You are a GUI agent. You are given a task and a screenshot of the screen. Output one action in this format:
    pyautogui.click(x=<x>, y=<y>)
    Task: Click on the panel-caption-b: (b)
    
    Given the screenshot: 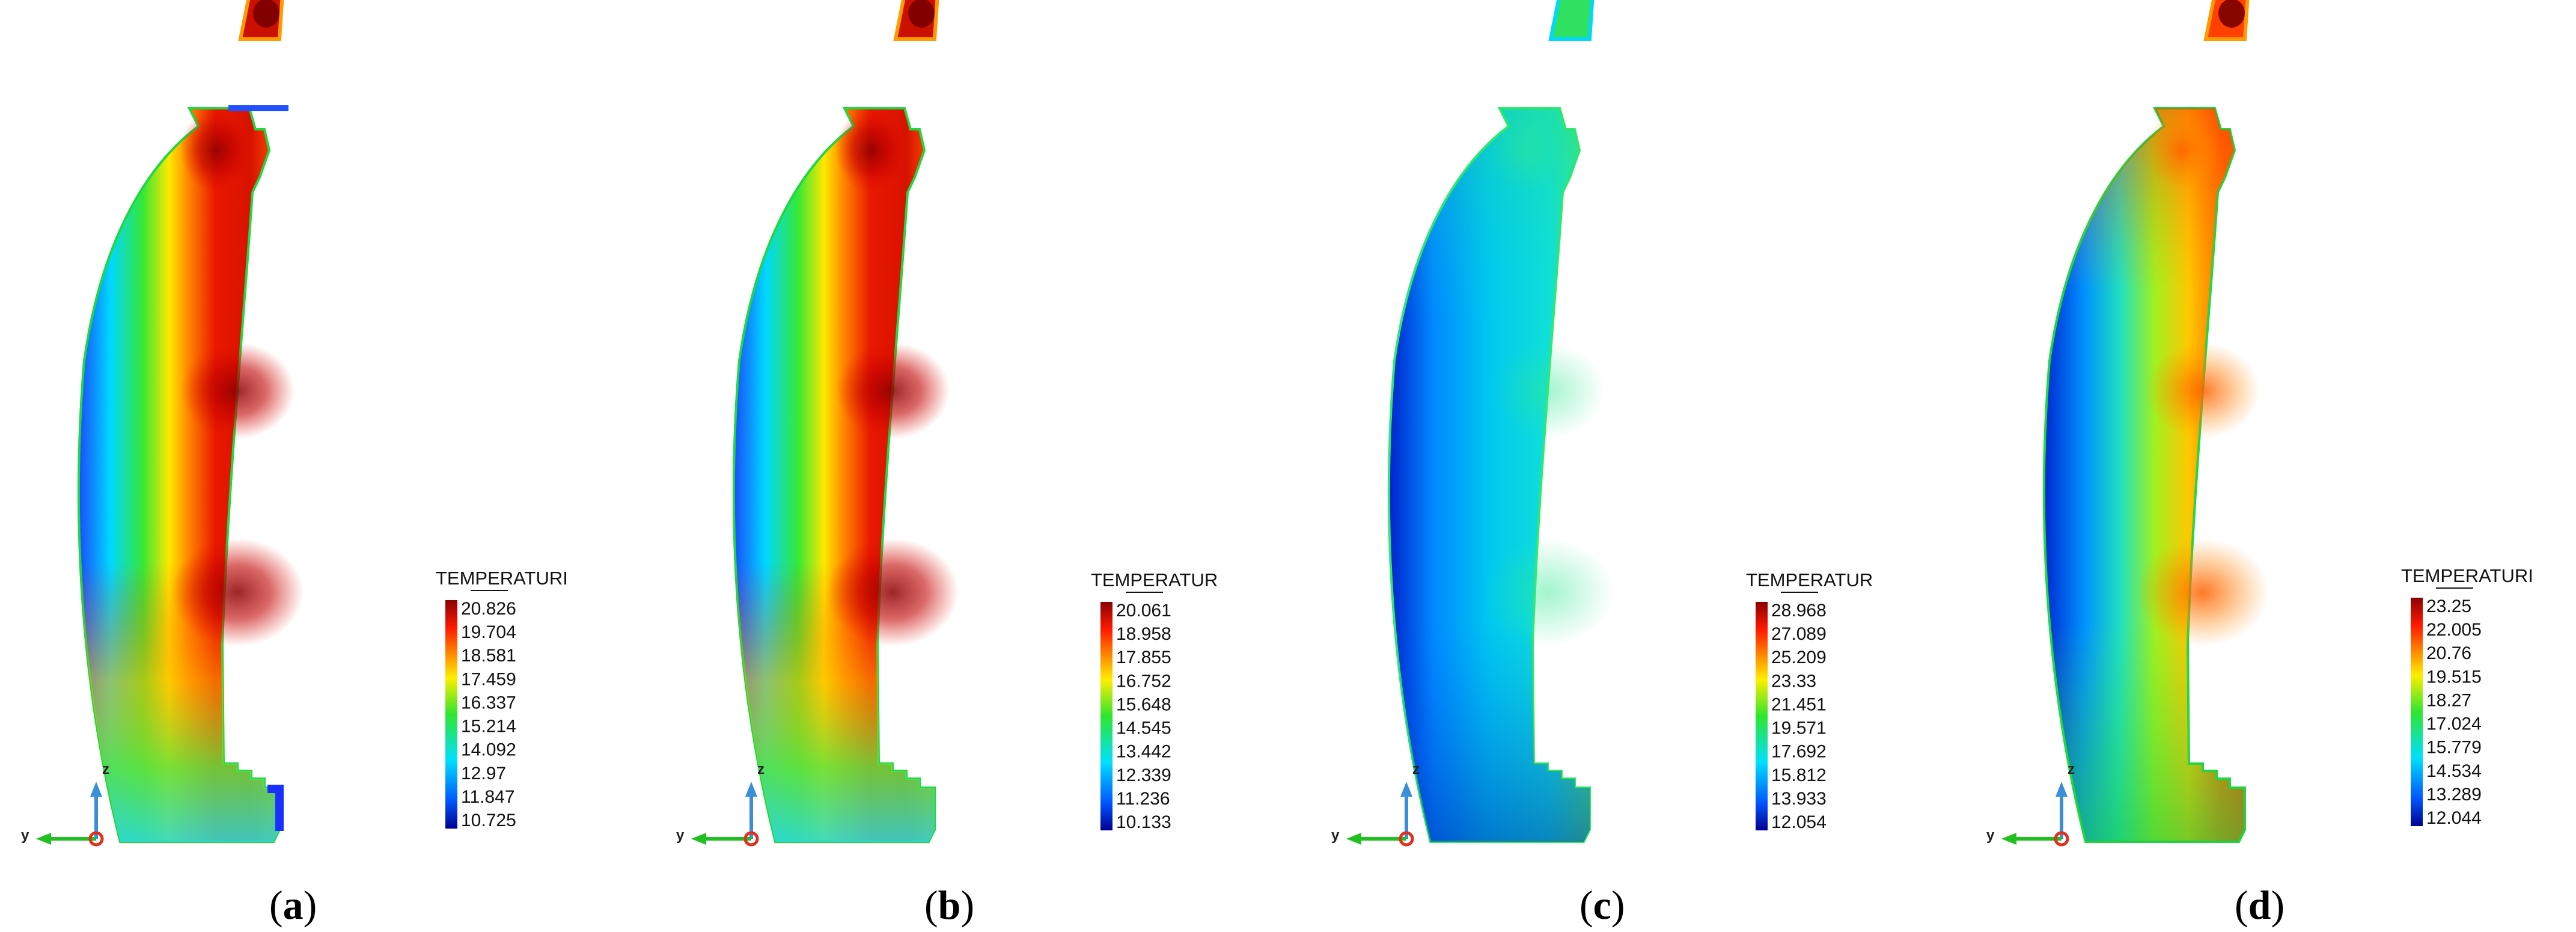 What is the action you would take?
    pyautogui.click(x=949, y=905)
    